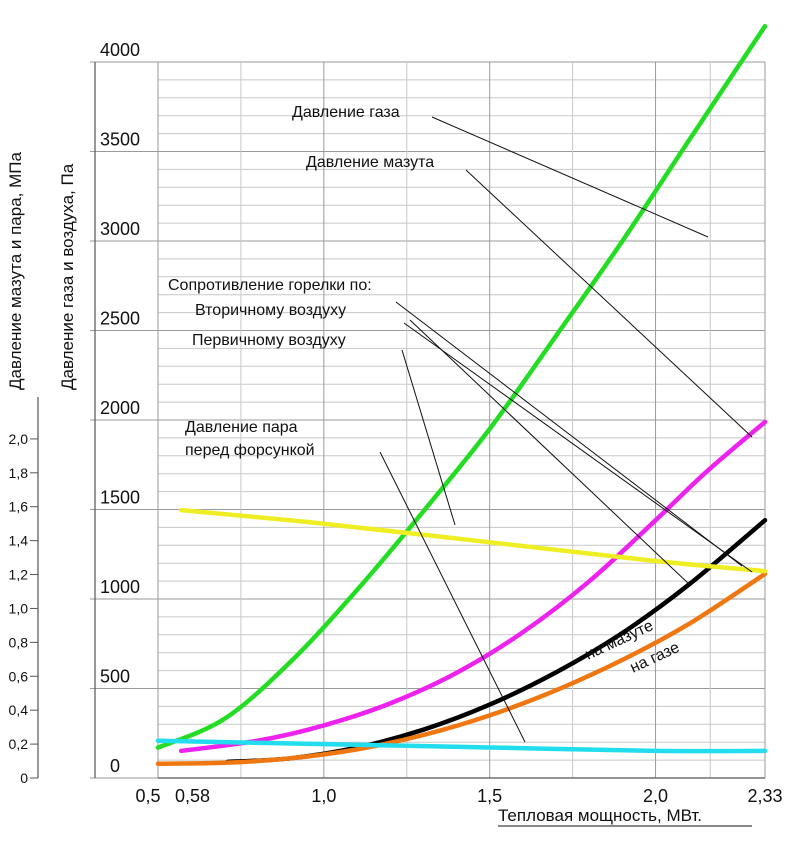  I want to click on annotation-steam-pressure-1: Давление пара, so click(241, 427).